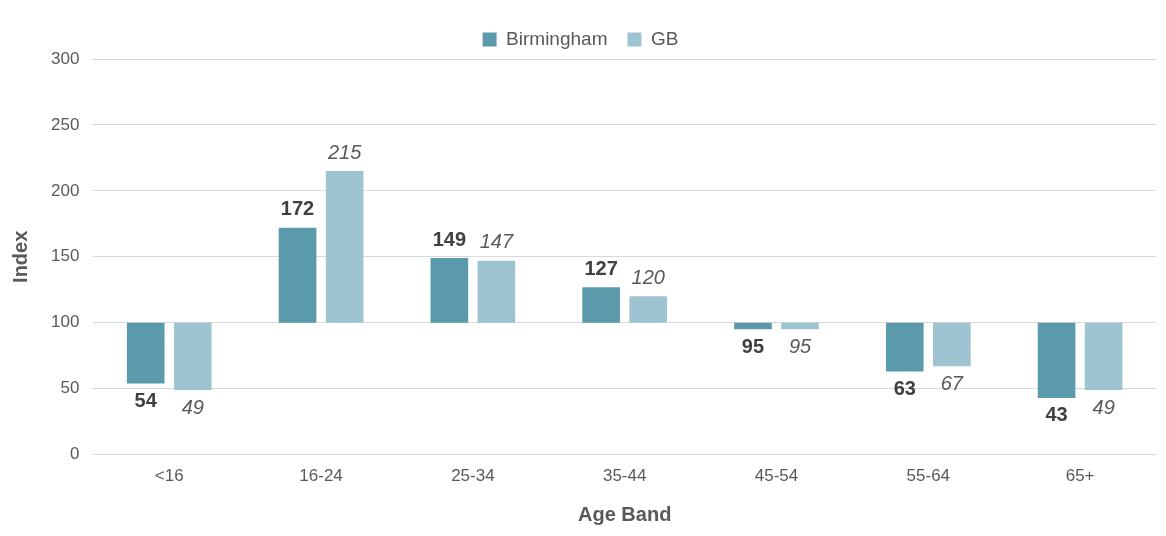 The width and height of the screenshot is (1166, 536). Describe the element at coordinates (473, 476) in the screenshot. I see `x-tick-label: 25-34` at that location.